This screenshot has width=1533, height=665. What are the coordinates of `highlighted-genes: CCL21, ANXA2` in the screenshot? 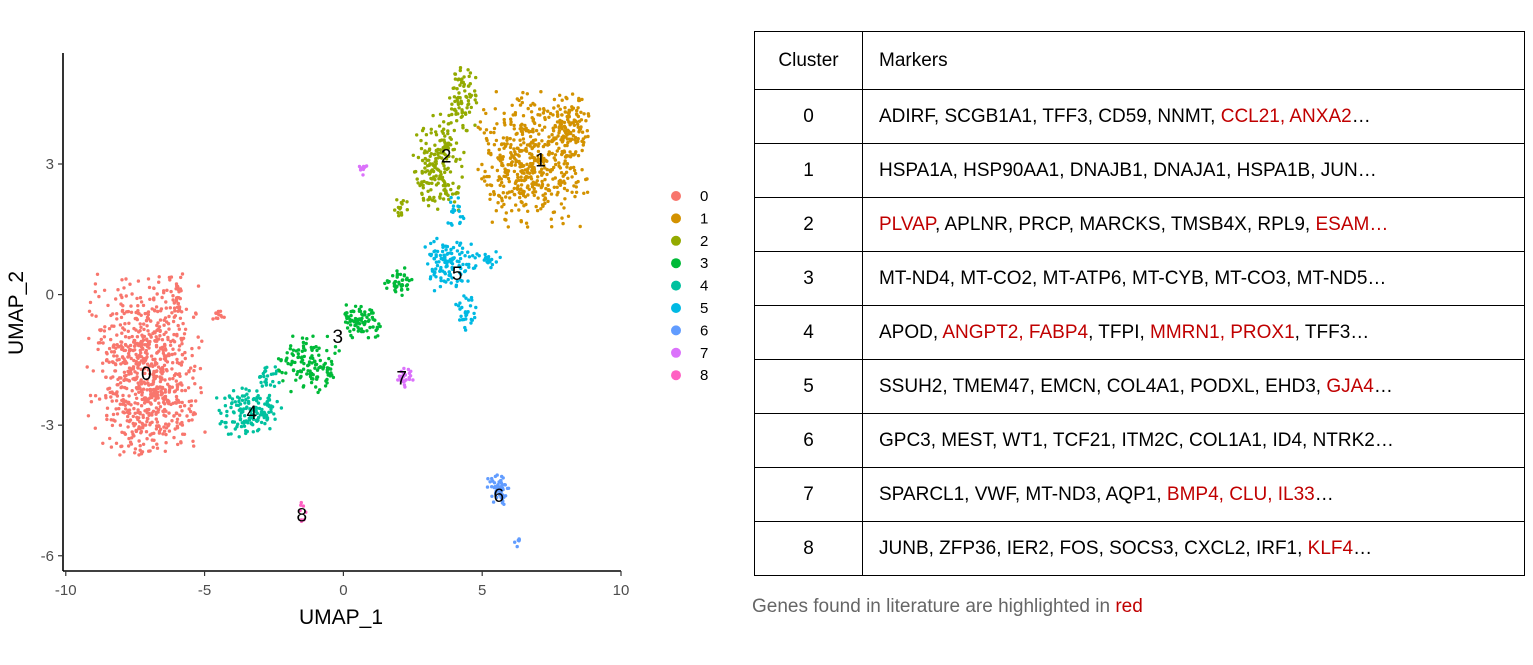 It's located at (1286, 116).